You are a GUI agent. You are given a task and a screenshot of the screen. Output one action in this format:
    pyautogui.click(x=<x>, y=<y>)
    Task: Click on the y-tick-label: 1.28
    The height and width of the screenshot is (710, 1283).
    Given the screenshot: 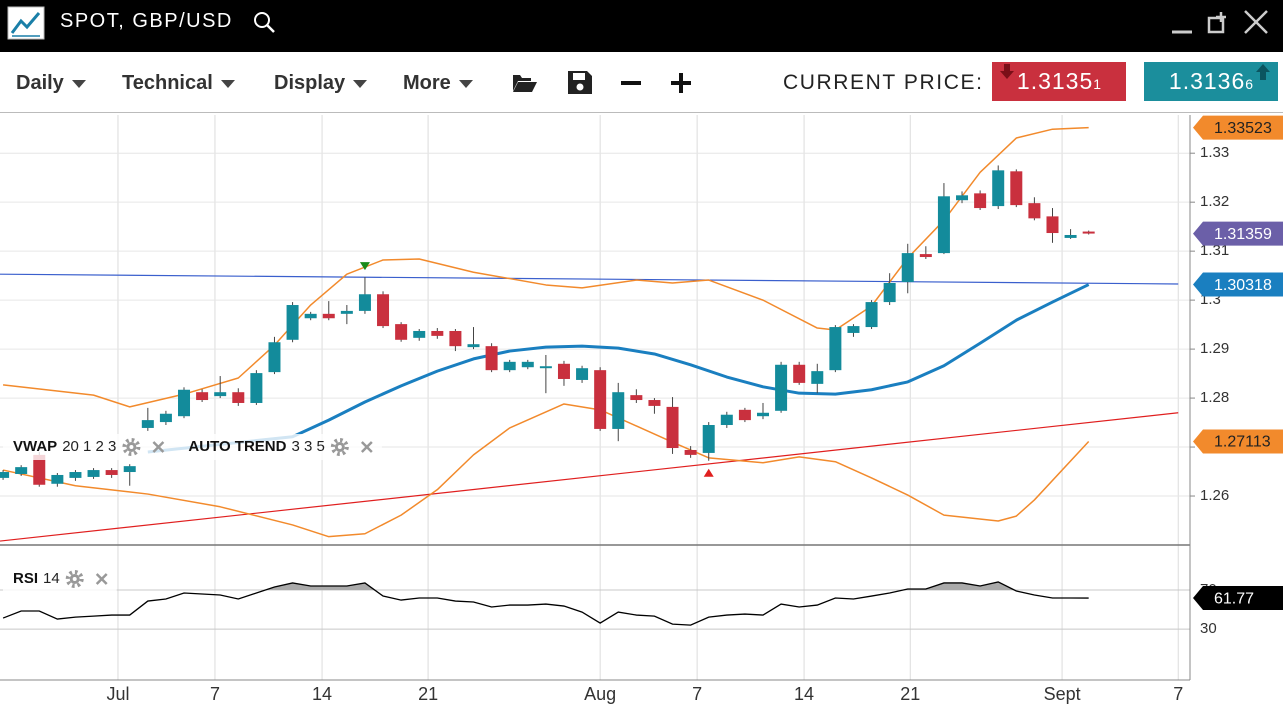 What is the action you would take?
    pyautogui.click(x=1214, y=397)
    